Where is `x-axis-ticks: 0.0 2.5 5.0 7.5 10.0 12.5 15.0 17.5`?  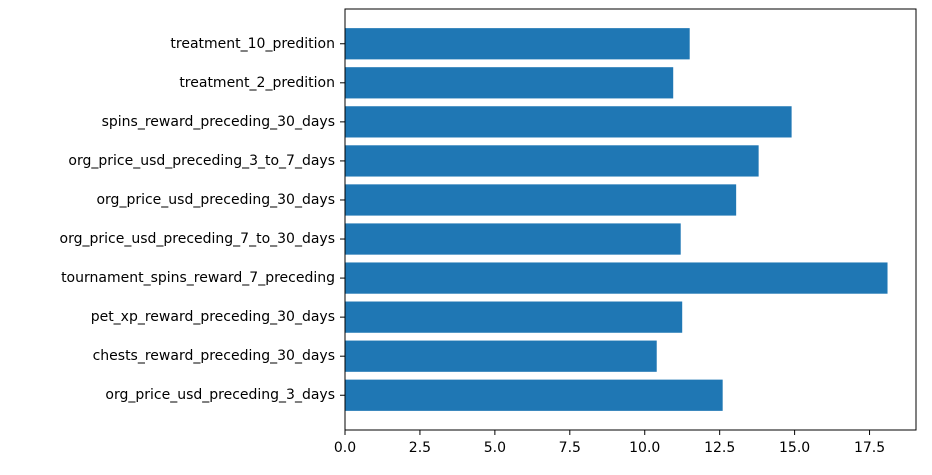 x-axis-ticks: 0.0 2.5 5.0 7.5 10.0 12.5 15.0 17.5 is located at coordinates (609, 443).